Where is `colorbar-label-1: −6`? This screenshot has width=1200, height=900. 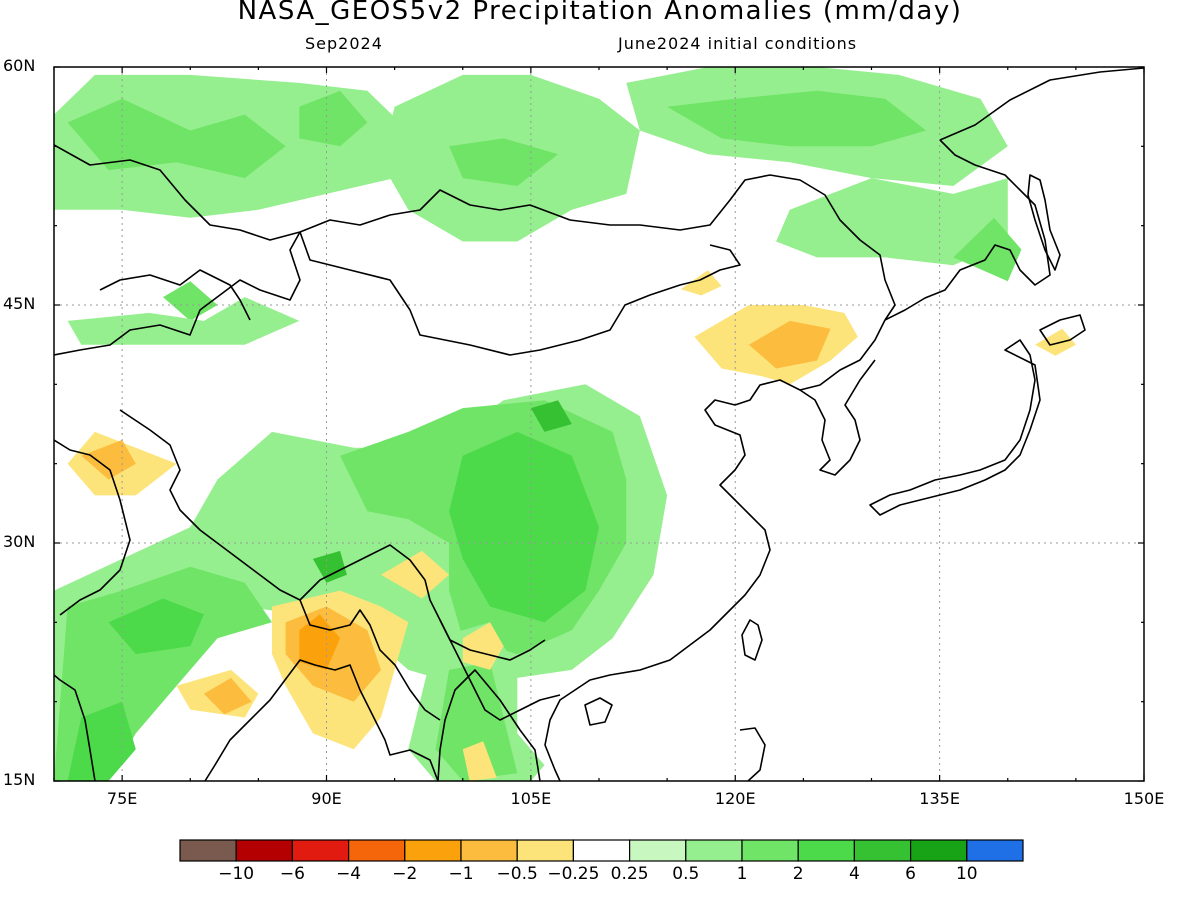 colorbar-label-1: −6 is located at coordinates (292, 874).